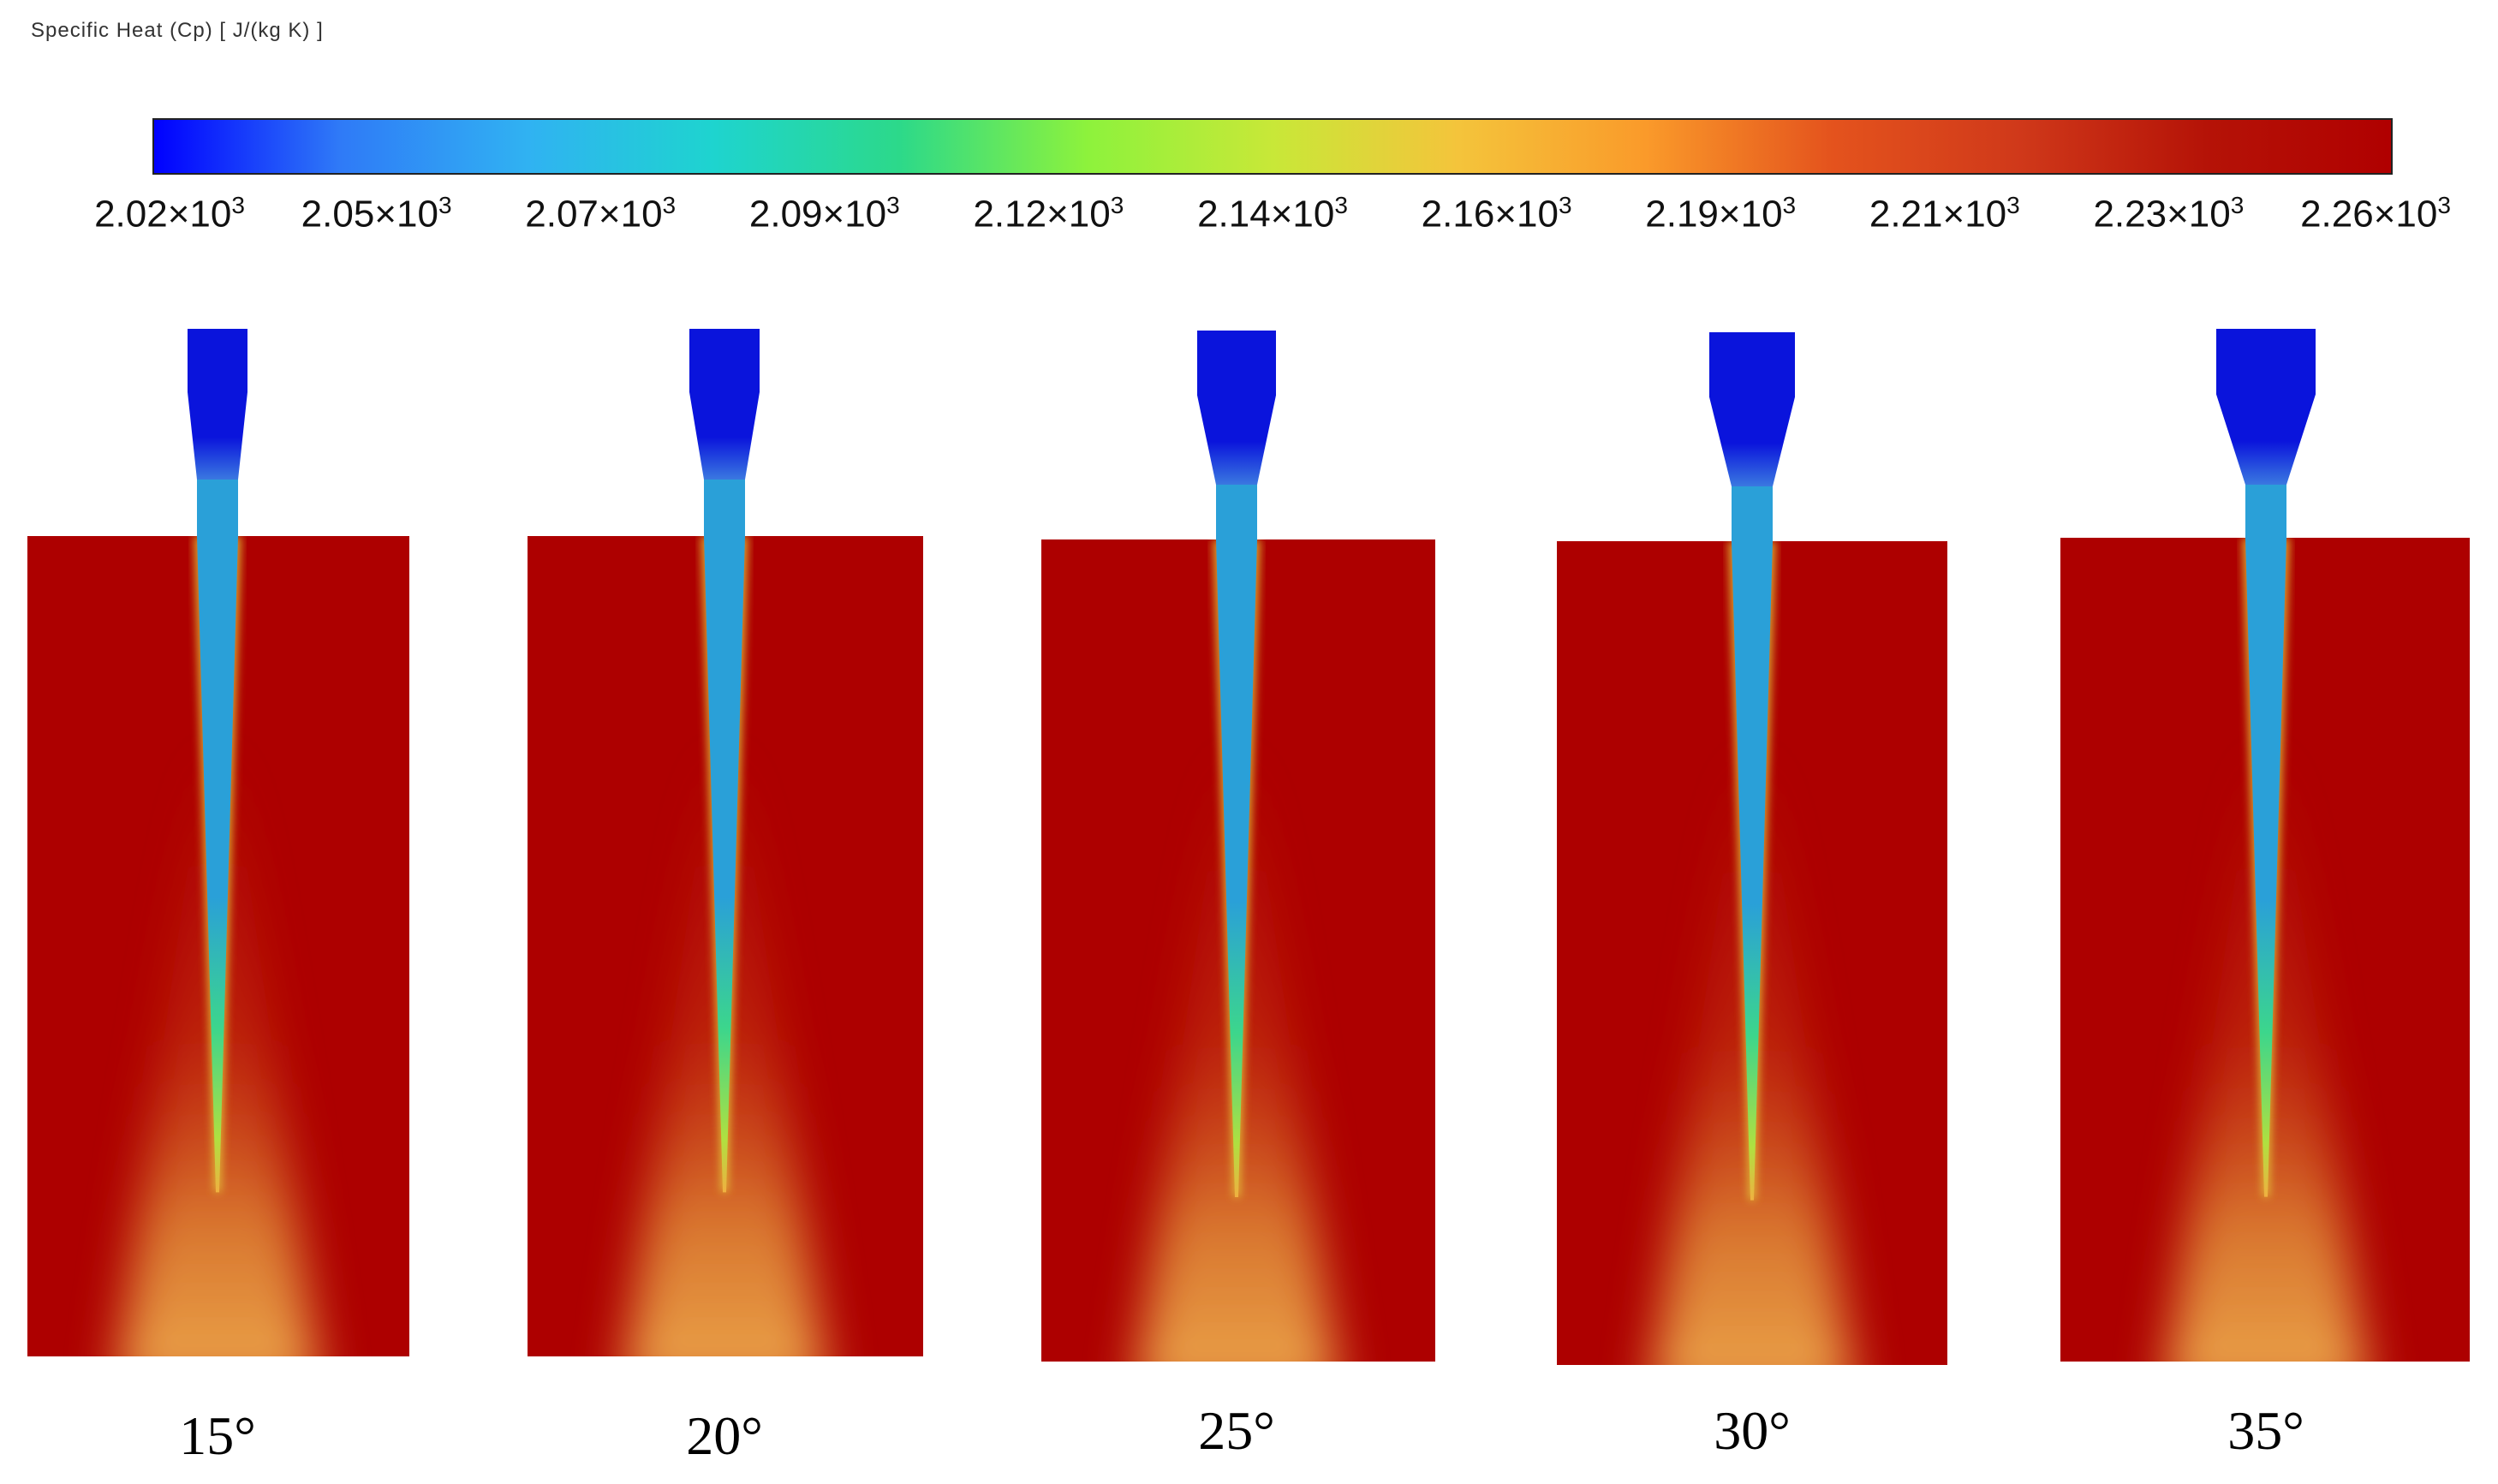 This screenshot has width=2498, height=1484. I want to click on color-scale-tick-label: 2.05×103, so click(376, 214).